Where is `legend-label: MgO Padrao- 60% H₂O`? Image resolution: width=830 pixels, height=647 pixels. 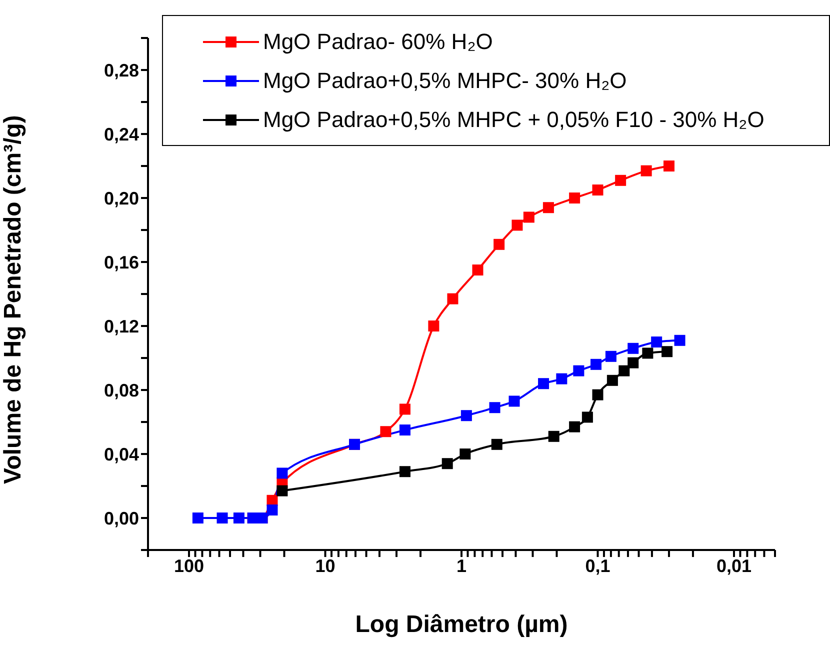
legend-label: MgO Padrao- 60% H₂O is located at coordinates (378, 41).